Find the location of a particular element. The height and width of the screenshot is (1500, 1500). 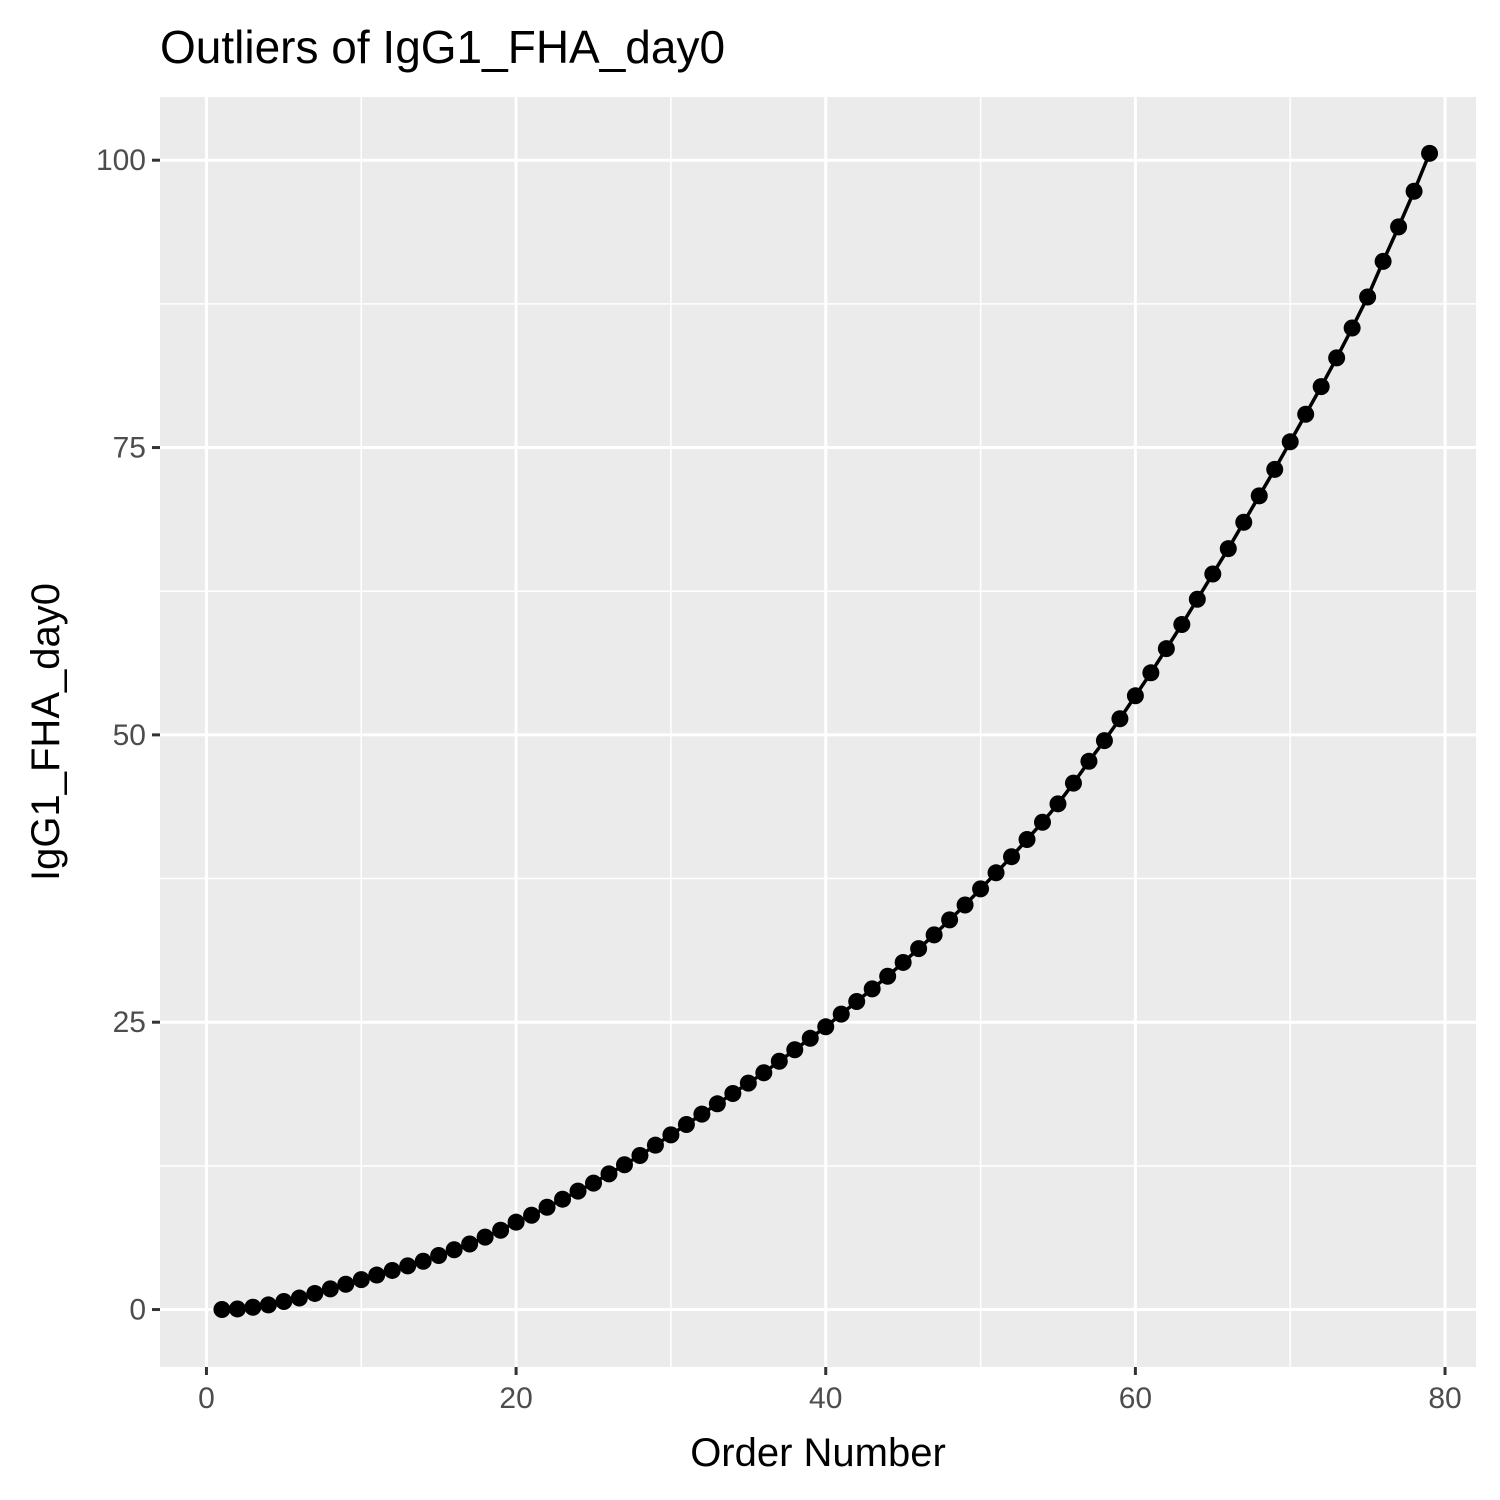

x-tick-label: 40 is located at coordinates (825, 1398).